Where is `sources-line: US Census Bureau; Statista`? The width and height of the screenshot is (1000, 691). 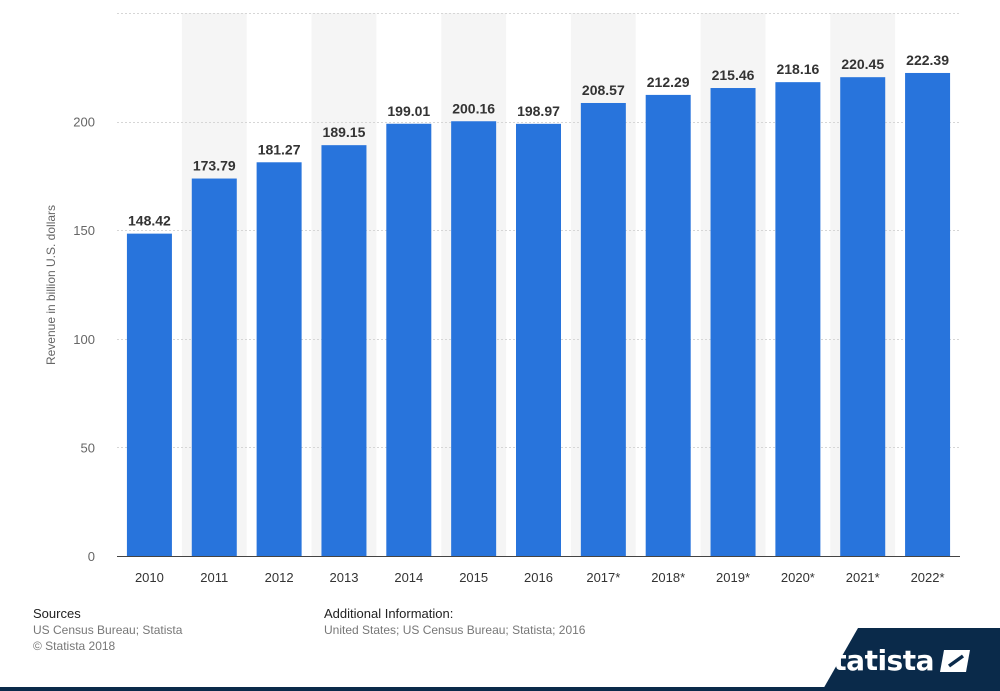
sources-line: US Census Bureau; Statista is located at coordinates (108, 630).